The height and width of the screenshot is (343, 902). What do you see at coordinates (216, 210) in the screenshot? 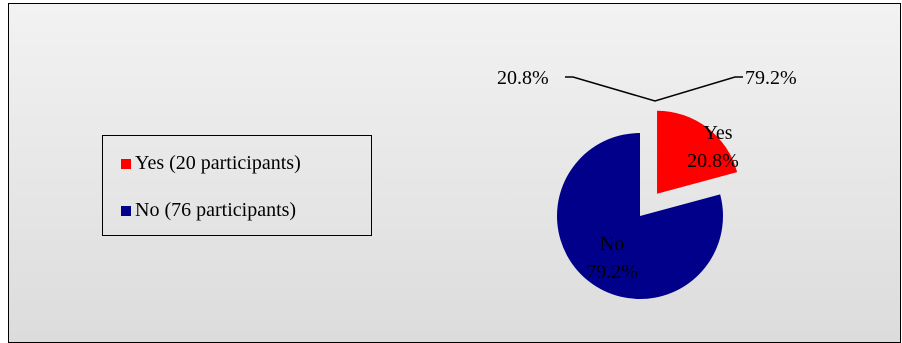
I see `legend-label-no: No (76 participants)` at bounding box center [216, 210].